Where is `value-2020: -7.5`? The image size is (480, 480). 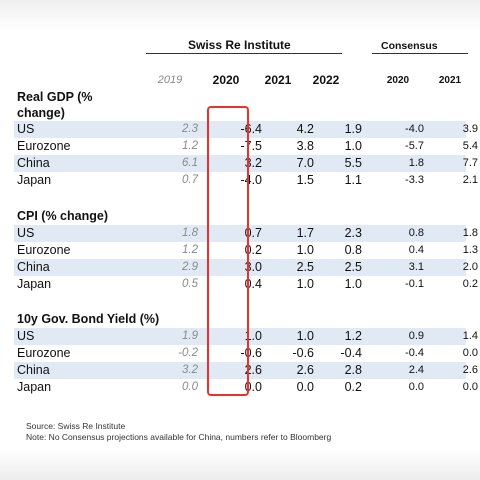
value-2020: -7.5 is located at coordinates (251, 146).